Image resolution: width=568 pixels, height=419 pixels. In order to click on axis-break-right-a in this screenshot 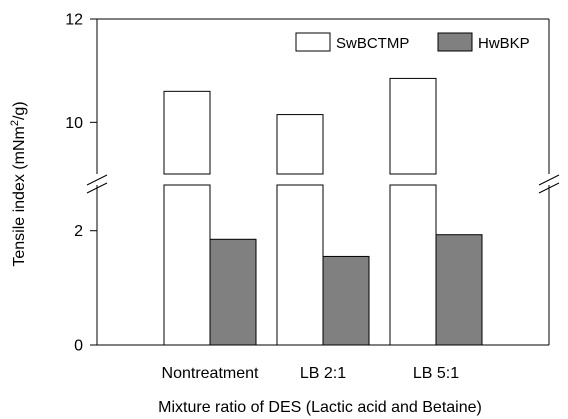, I will do `click(549, 180)`.